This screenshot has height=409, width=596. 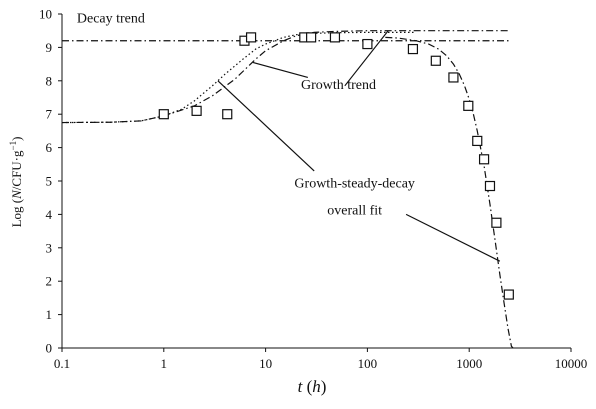 I want to click on x-tick-label: 1000, so click(x=469, y=363).